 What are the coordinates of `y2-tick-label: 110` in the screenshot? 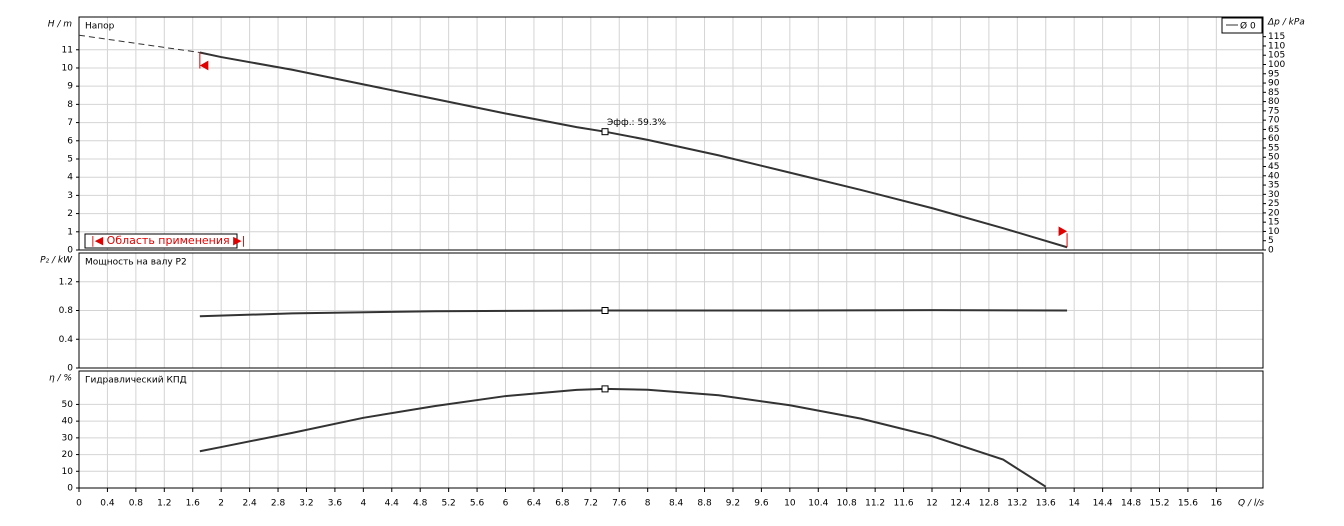 It's located at (1276, 46).